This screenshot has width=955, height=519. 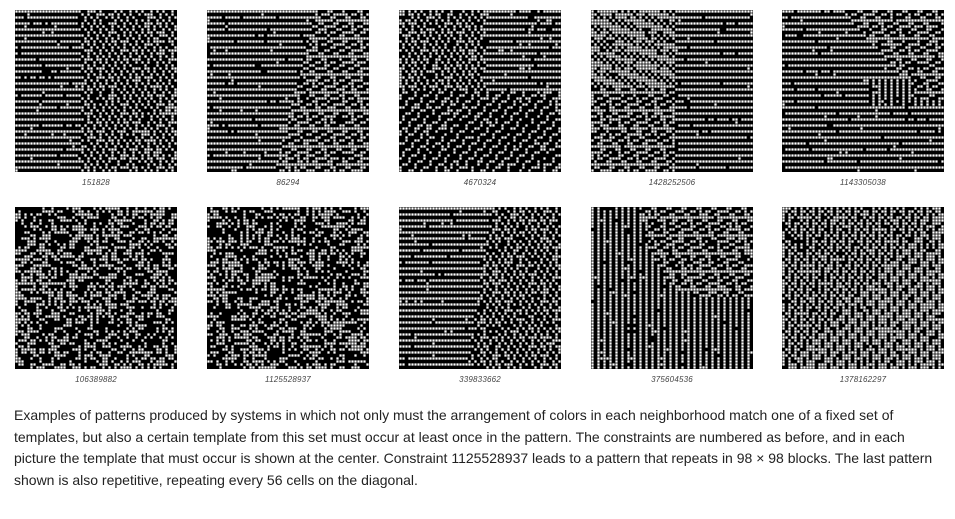 I want to click on panel-label-6: 106389882, so click(x=96, y=379).